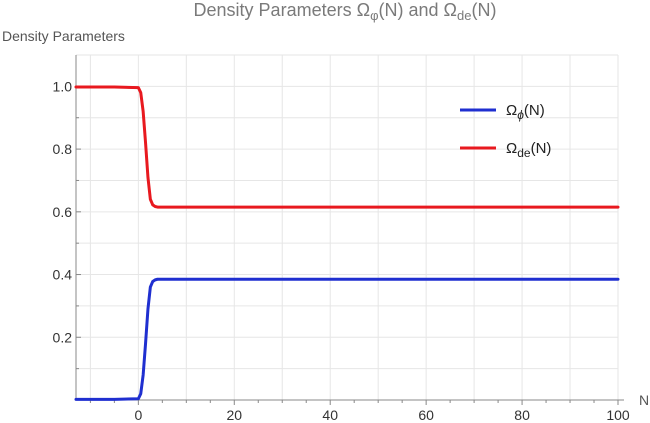 This screenshot has width=650, height=423. I want to click on y-axis-label: Density Parameters, so click(63, 36).